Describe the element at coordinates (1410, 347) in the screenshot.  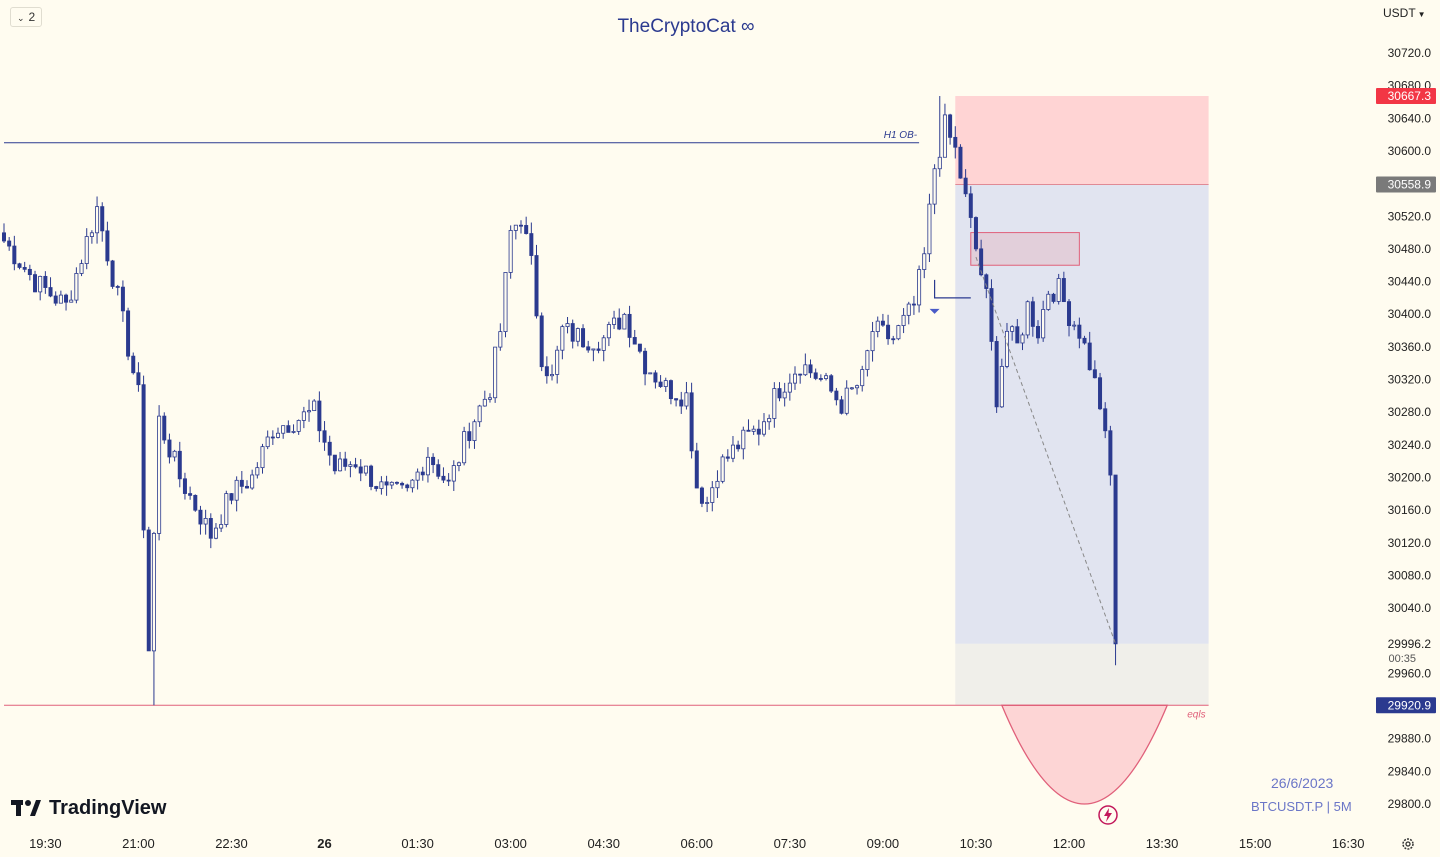
I see `price-tick-label: 30360.0` at that location.